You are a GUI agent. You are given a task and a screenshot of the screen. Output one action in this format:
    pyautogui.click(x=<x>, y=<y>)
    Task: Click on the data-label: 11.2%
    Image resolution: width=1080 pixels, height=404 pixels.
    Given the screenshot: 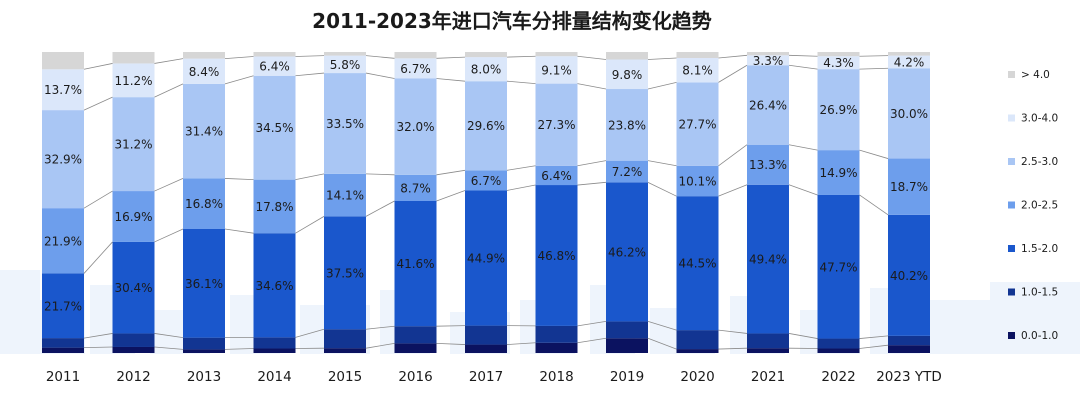 What is the action you would take?
    pyautogui.click(x=133, y=81)
    